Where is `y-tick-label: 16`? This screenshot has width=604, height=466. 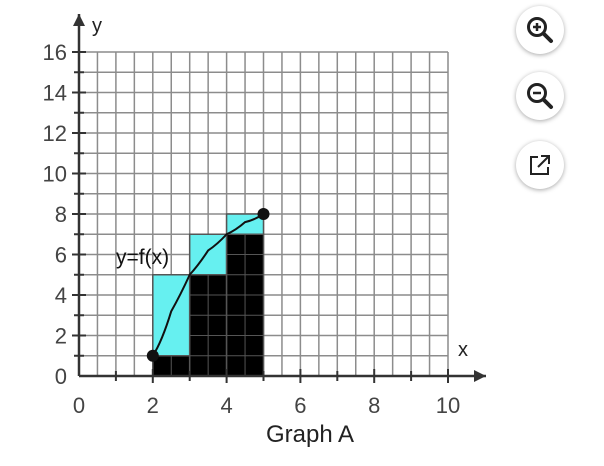
y-tick-label: 16 is located at coordinates (55, 52).